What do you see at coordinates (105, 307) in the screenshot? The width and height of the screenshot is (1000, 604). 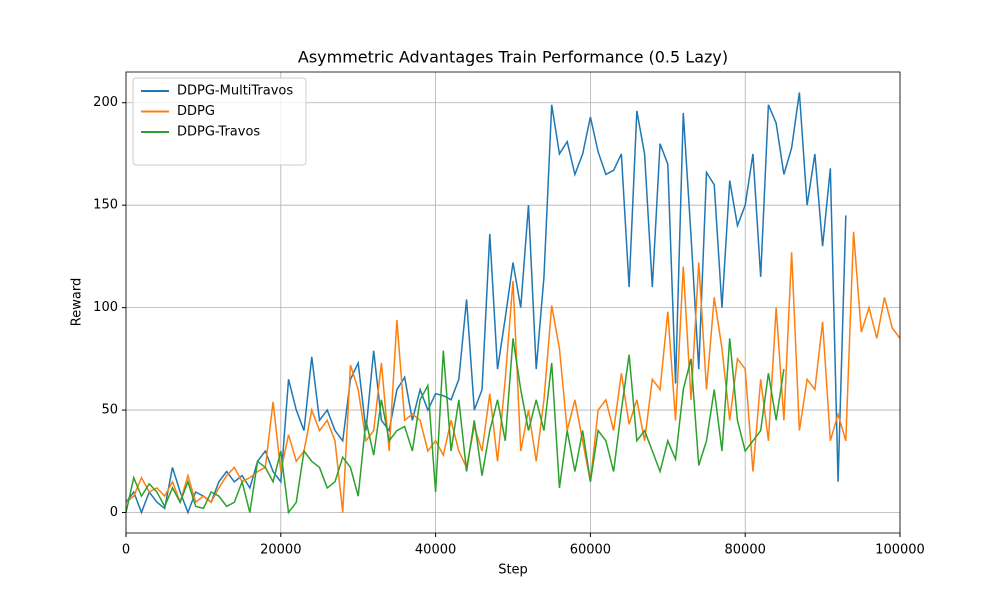 I see `y-tick-label: 100` at bounding box center [105, 307].